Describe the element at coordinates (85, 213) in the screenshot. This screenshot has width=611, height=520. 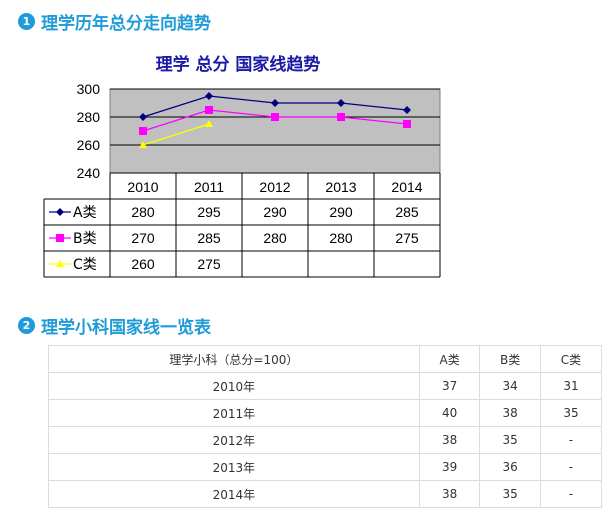
I see `legend-label: A类` at that location.